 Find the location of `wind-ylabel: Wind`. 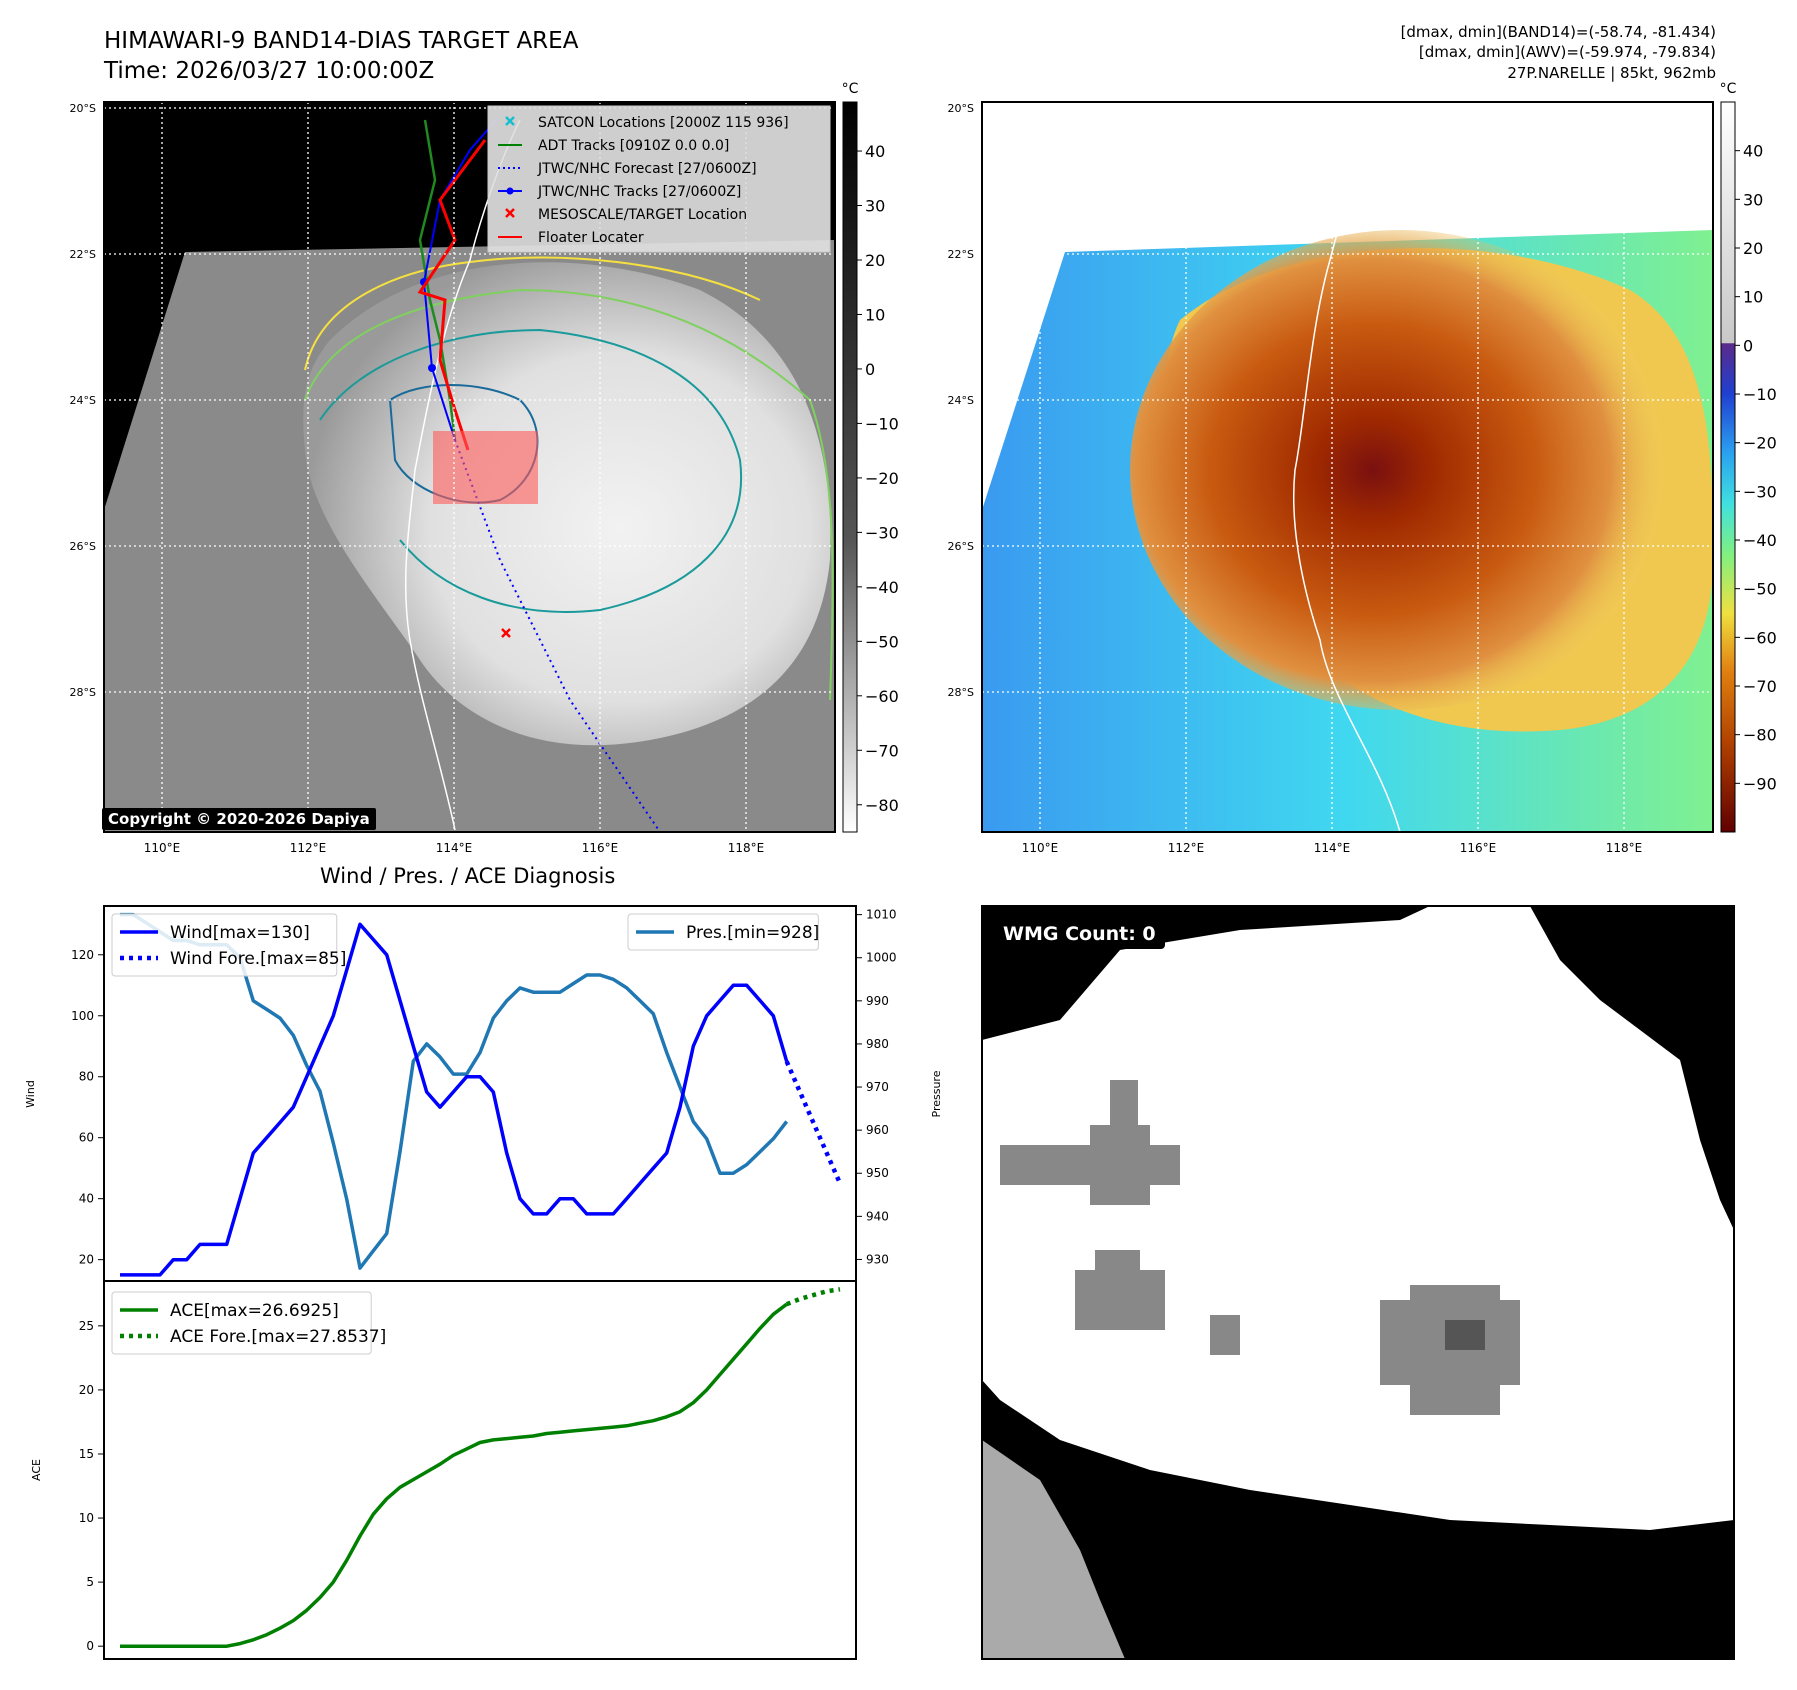

wind-ylabel: Wind is located at coordinates (30, 1094).